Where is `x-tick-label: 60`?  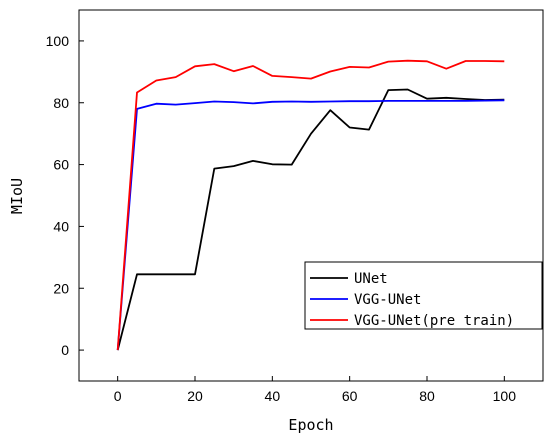
x-tick-label: 60 is located at coordinates (350, 396).